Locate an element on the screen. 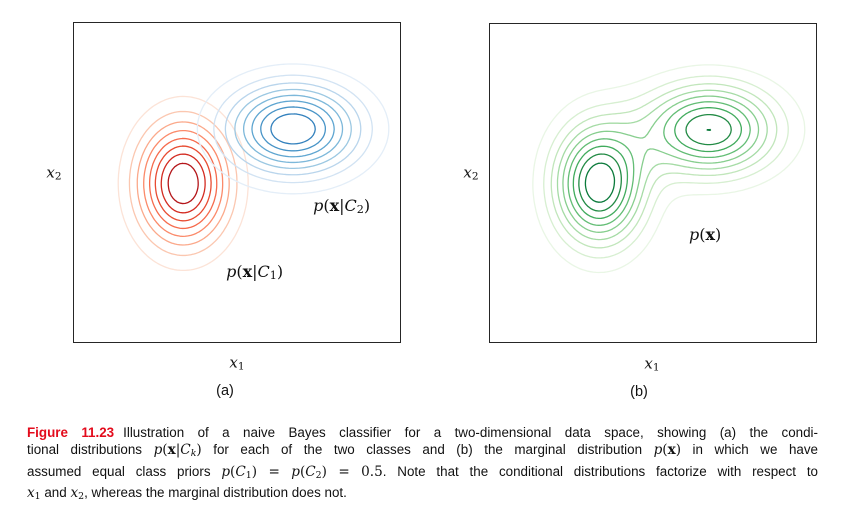  label-p-x-marginal: p(x) is located at coordinates (705, 235).